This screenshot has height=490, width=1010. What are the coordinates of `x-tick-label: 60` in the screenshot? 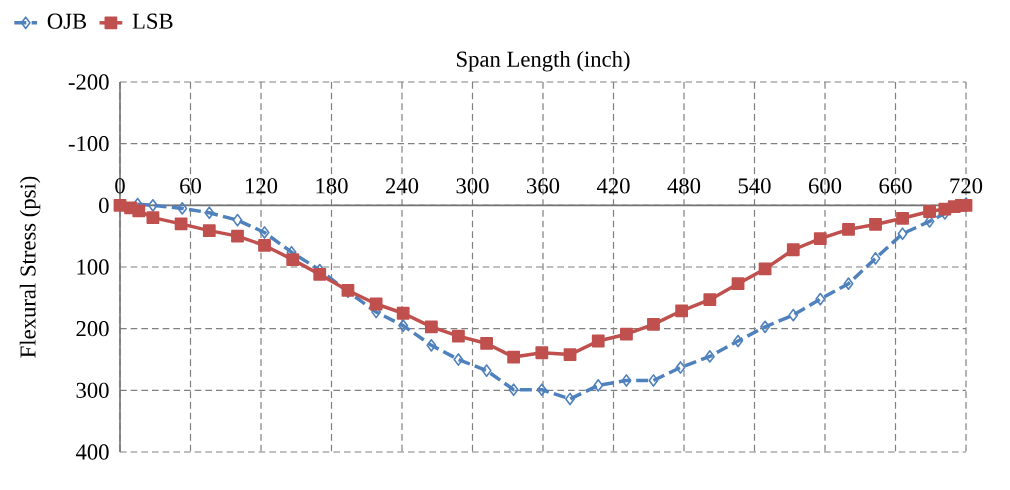 It's located at (190, 186).